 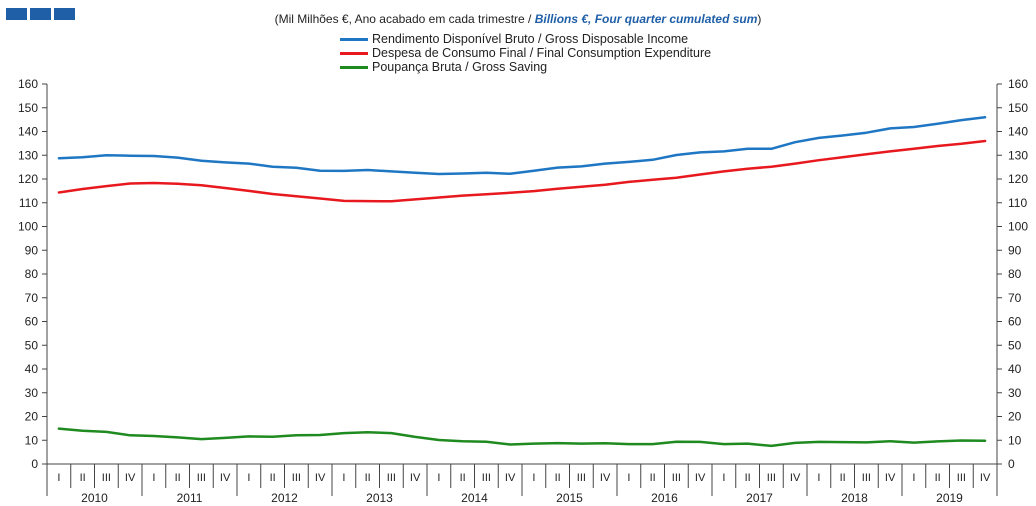 What do you see at coordinates (284, 498) in the screenshot?
I see `year-label: 2012` at bounding box center [284, 498].